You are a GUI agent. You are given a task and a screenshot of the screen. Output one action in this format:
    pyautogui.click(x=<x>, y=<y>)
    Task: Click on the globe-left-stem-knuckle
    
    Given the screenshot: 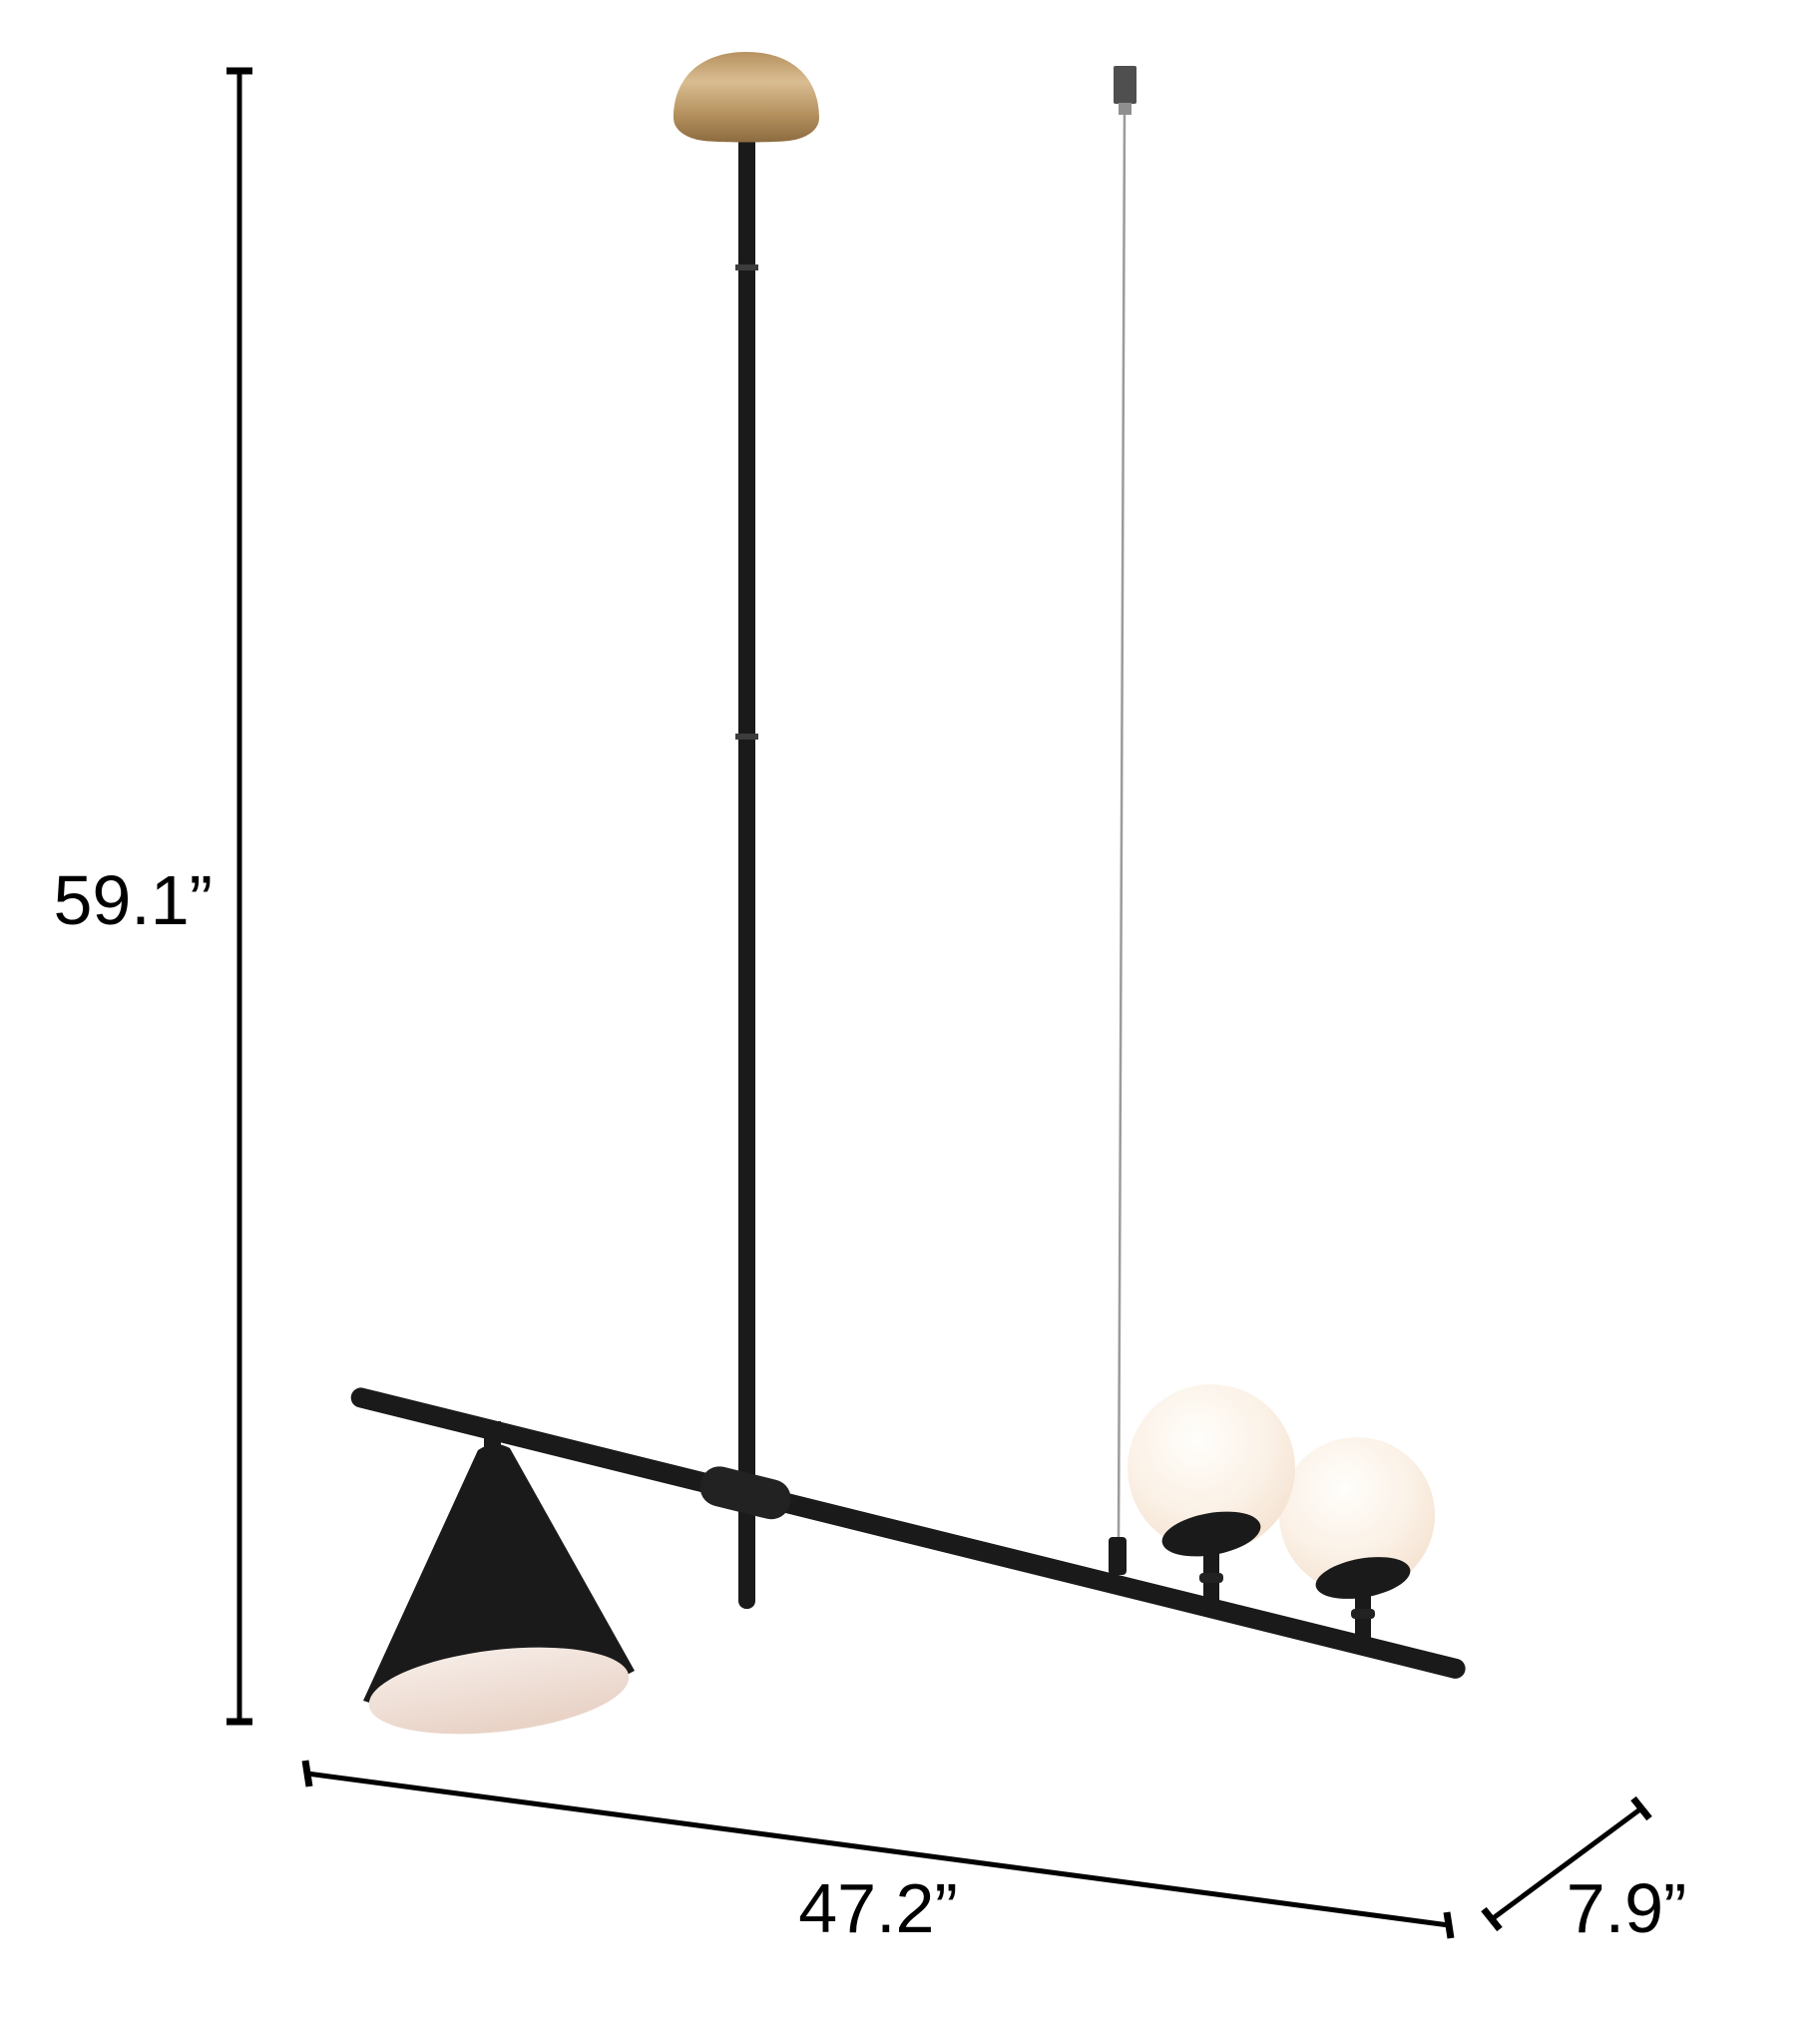 What is the action you would take?
    pyautogui.click(x=1211, y=1578)
    